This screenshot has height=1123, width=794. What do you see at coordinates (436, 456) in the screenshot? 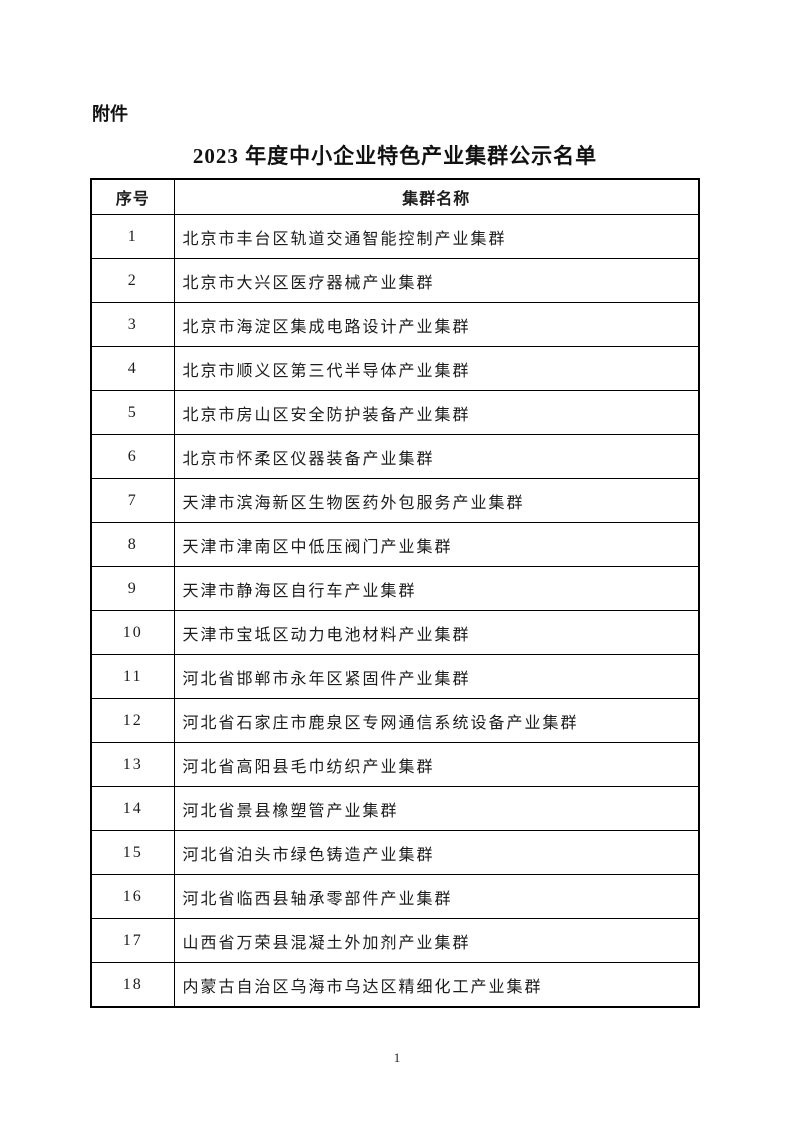
I see `row-cluster-name: 北京市怀柔区仪器装备产业集群` at bounding box center [436, 456].